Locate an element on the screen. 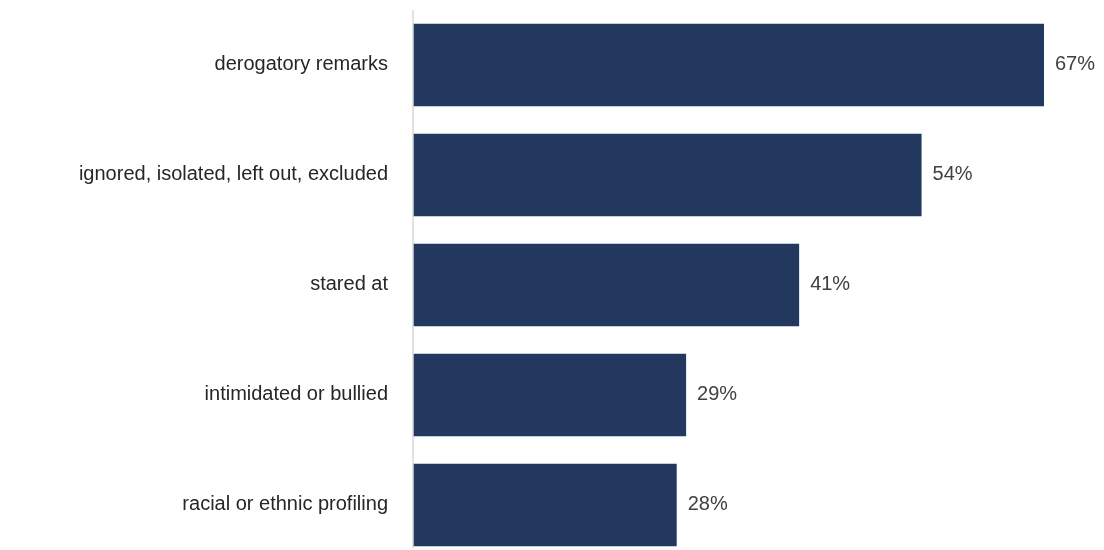 The height and width of the screenshot is (550, 1104). y-tick-label: ignored, isolated, left out, excluded is located at coordinates (233, 173).